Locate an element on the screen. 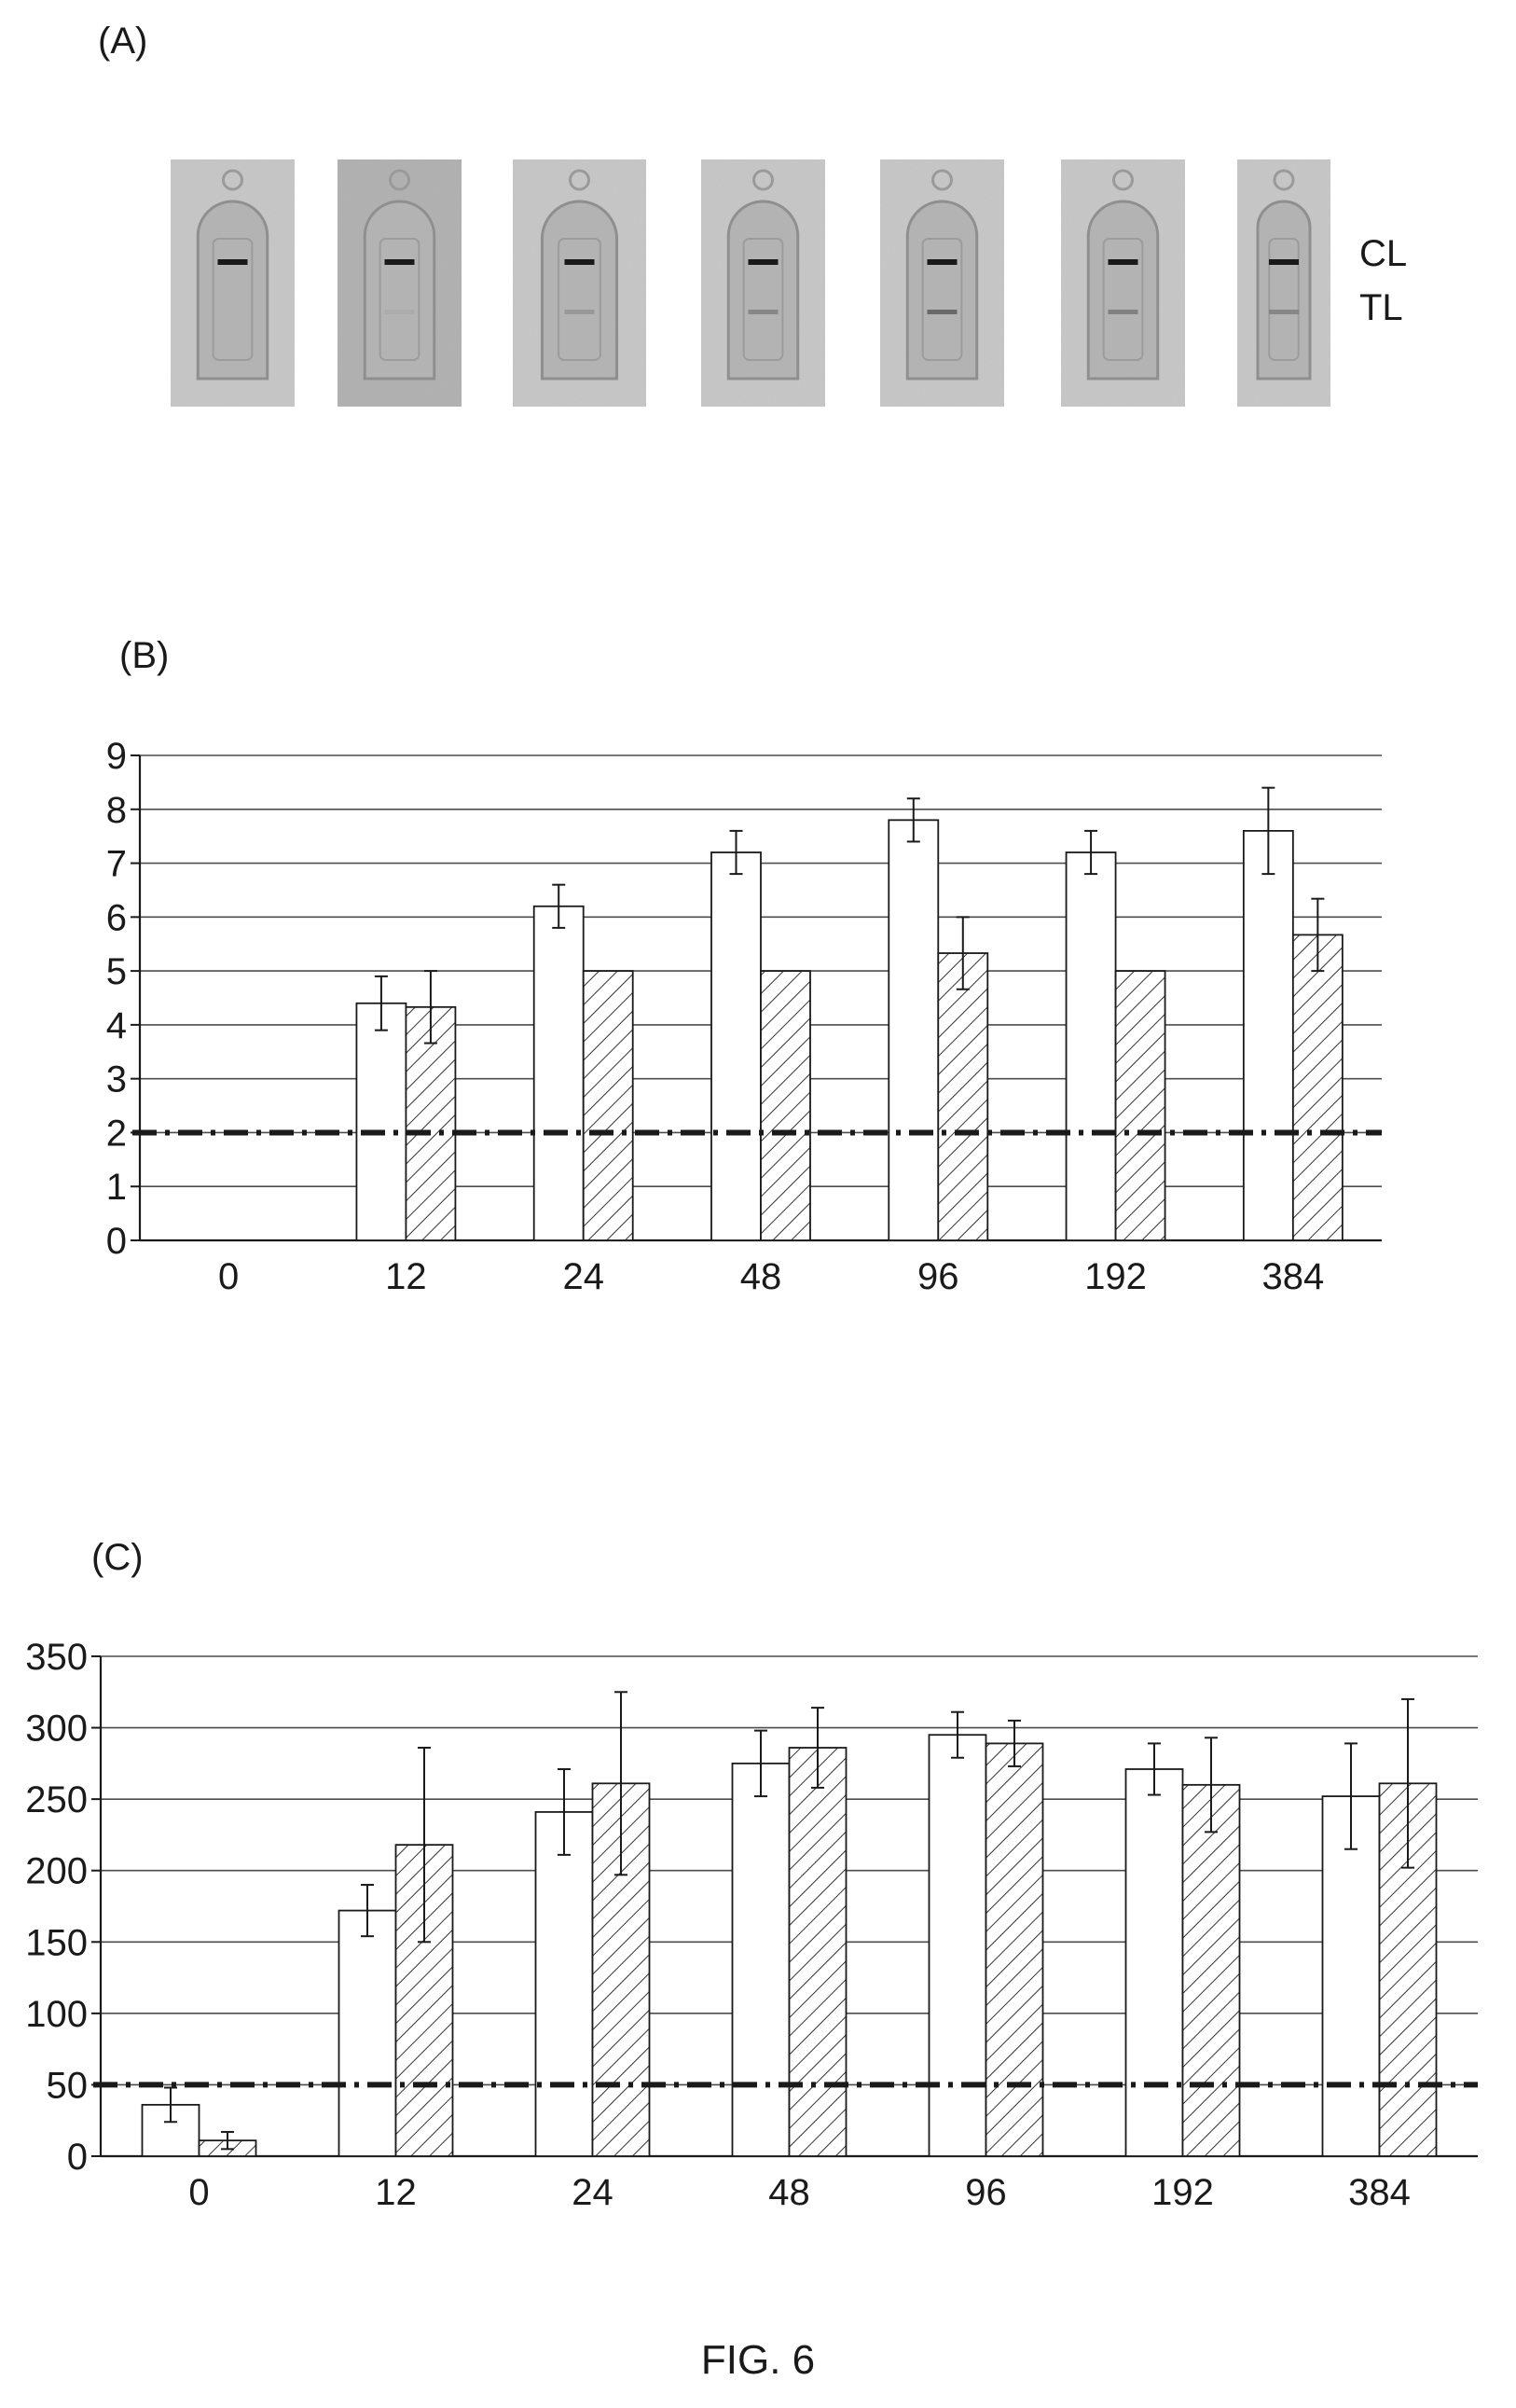 The image size is (1516, 2408). panel-b-label: (B) is located at coordinates (144, 655).